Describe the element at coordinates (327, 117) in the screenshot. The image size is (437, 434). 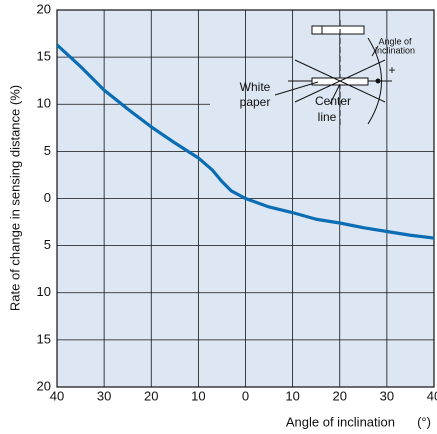
I see `annotation: line` at that location.